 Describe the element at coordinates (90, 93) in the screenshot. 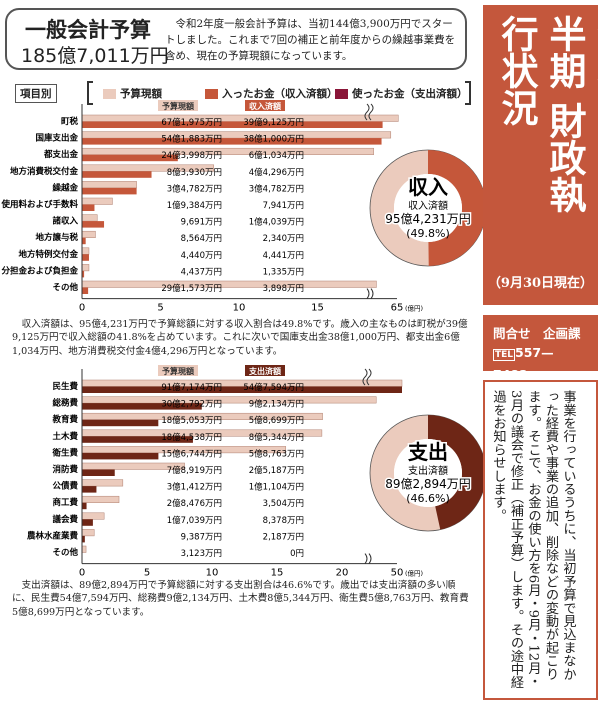

I see `bracket-left` at that location.